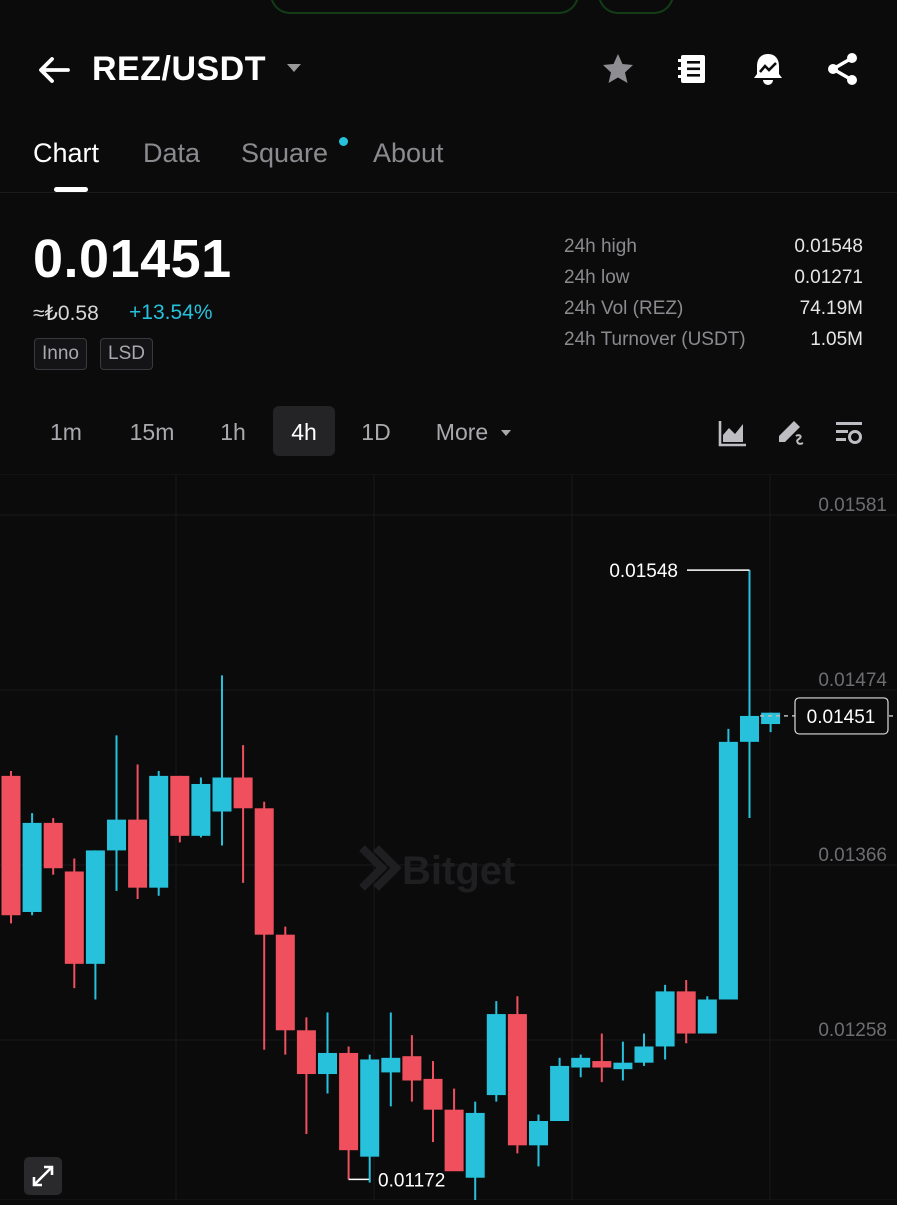 The image size is (897, 1205). I want to click on stat-label-24h-vol: 24h Vol (REZ), so click(624, 308).